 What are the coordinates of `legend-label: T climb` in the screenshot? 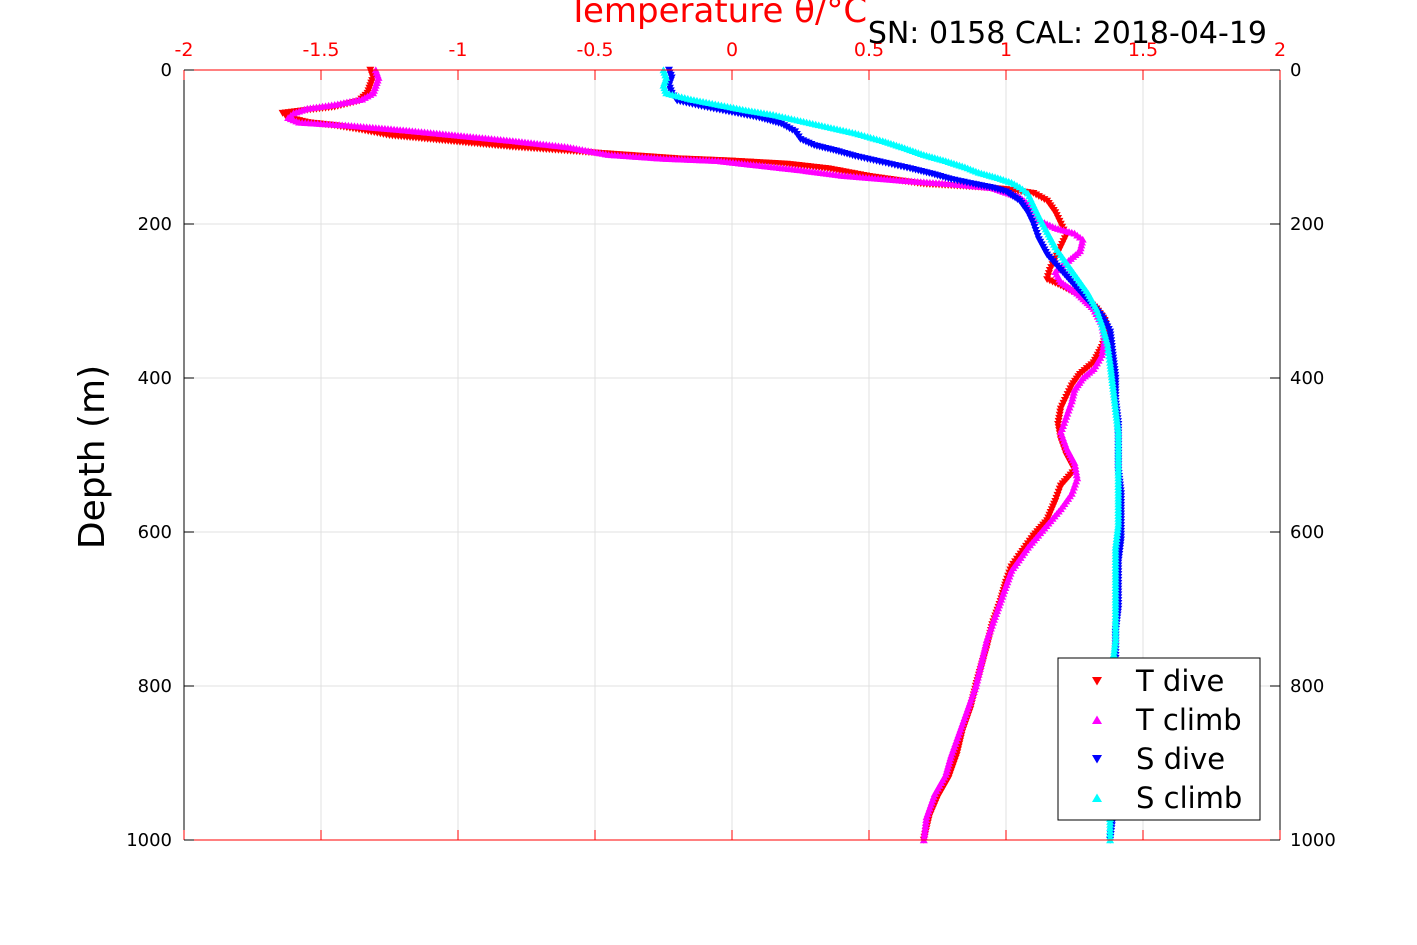 It's located at (1188, 720).